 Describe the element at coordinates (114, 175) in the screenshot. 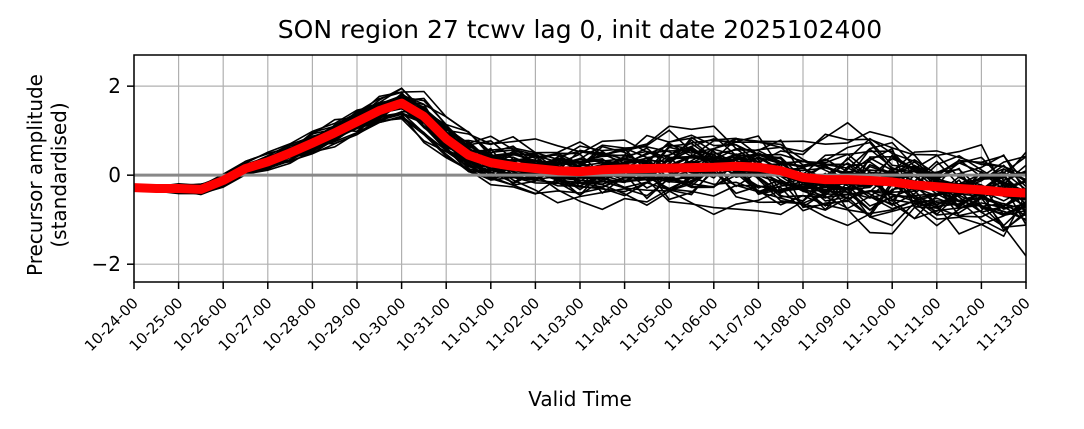

I see `y-tick-label: 0` at that location.